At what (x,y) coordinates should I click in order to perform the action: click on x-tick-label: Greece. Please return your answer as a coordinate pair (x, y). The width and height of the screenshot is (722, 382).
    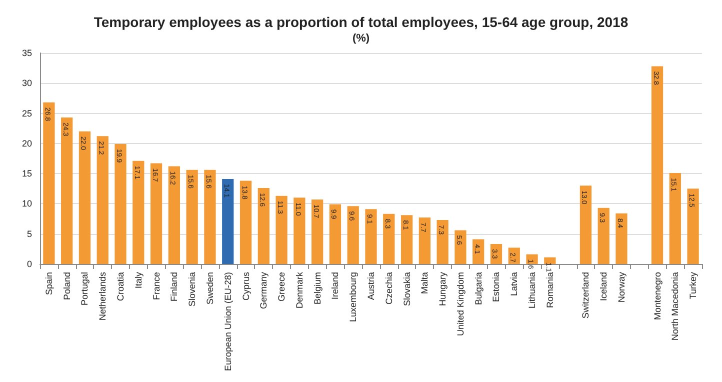
    Looking at the image, I should click on (281, 287).